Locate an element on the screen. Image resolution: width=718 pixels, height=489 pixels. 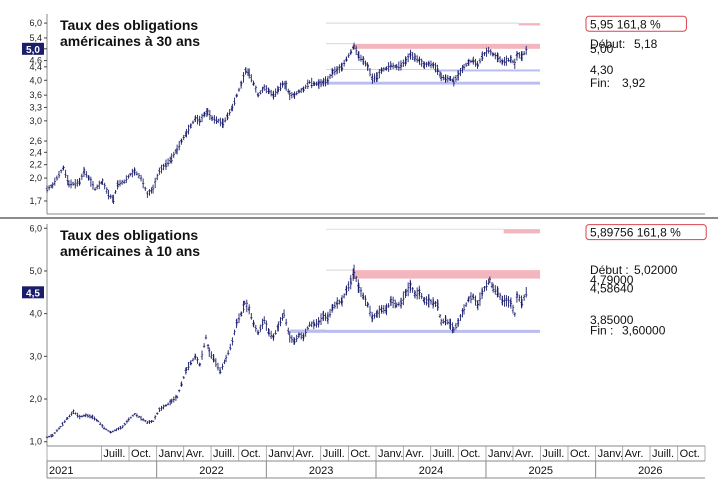
level-value: 3,60000 is located at coordinates (644, 331).